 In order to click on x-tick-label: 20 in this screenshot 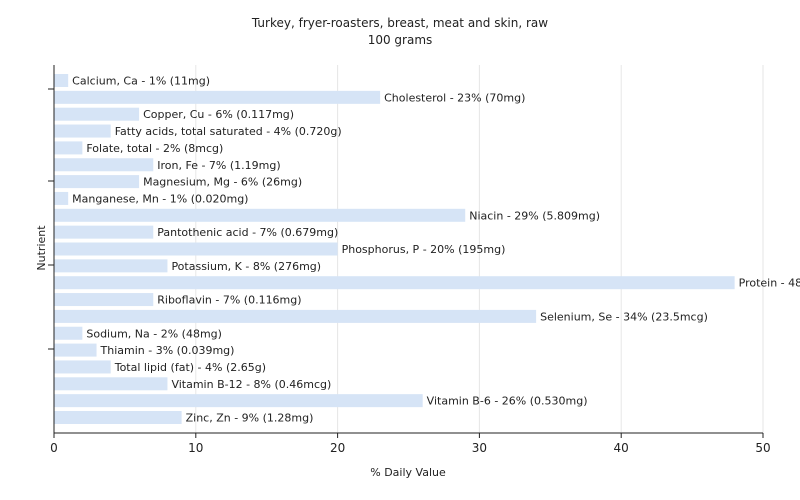, I will do `click(337, 448)`.